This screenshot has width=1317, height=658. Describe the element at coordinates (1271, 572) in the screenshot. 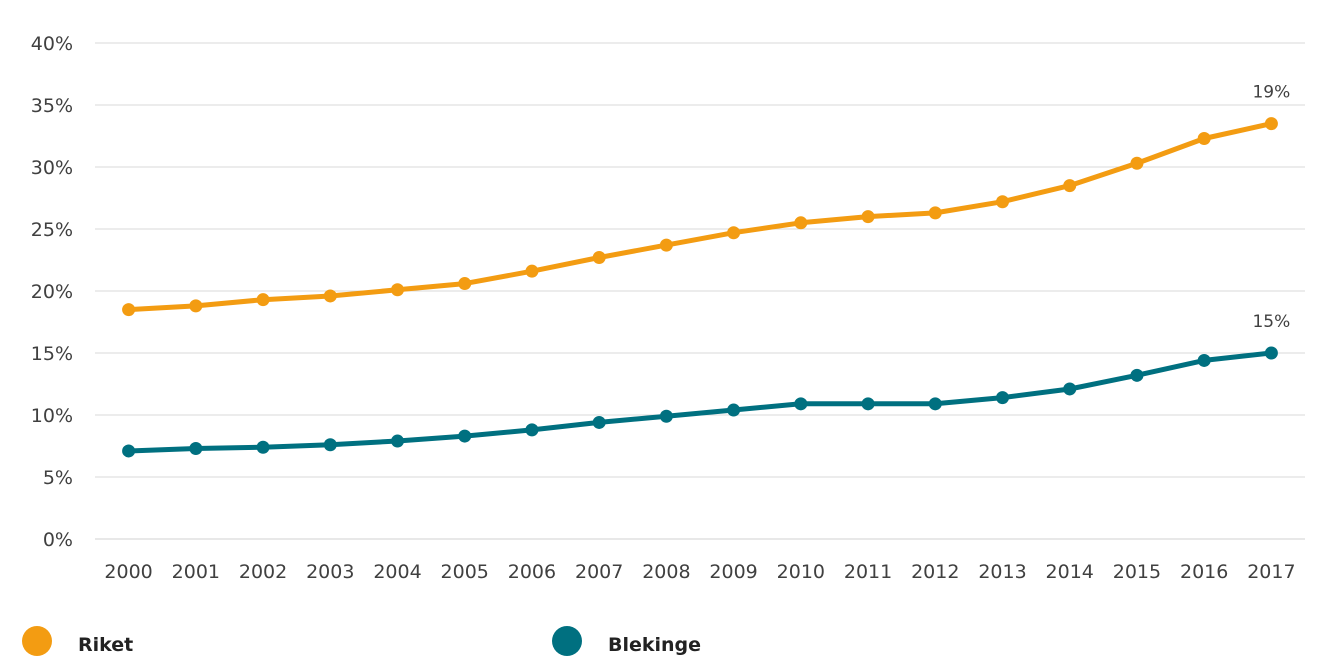

I see `x-tick-label: 2017` at that location.